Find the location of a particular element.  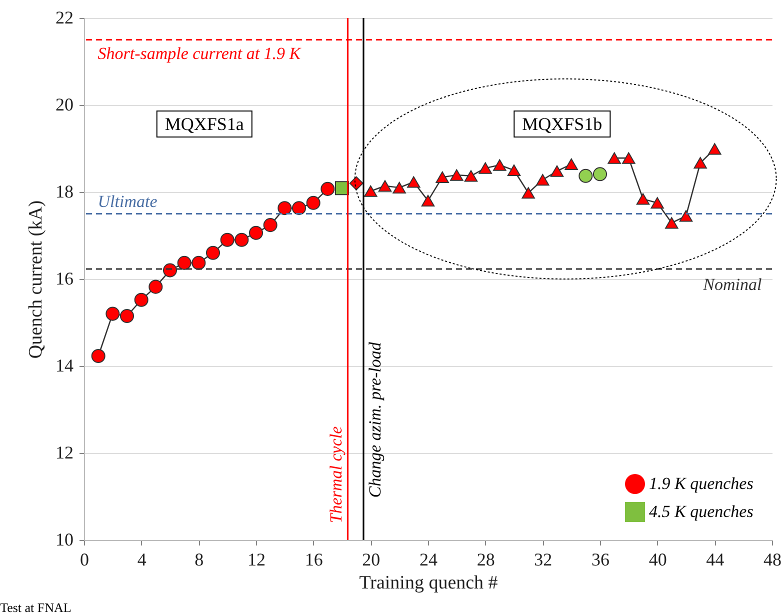

x-tick-label: 4 is located at coordinates (141, 560).